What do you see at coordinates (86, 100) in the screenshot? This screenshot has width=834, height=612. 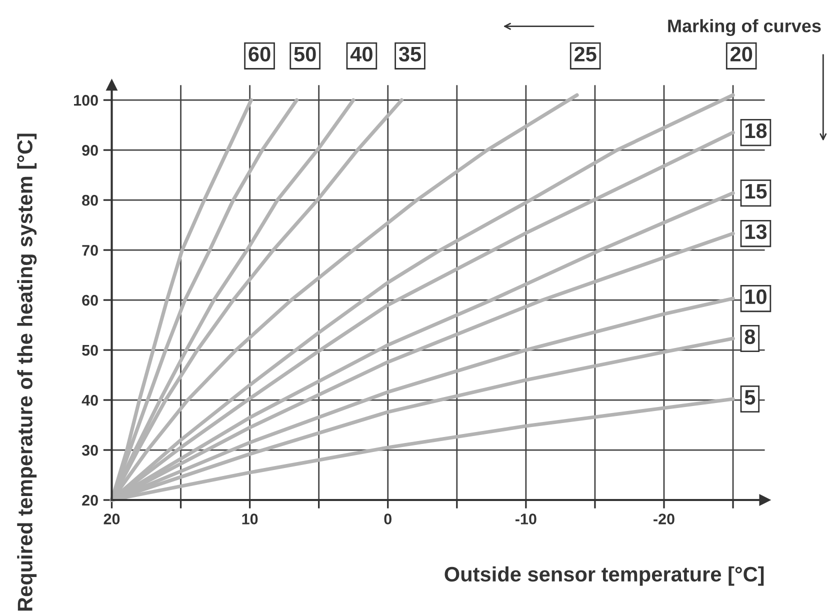 I see `y-tick-label: 100` at bounding box center [86, 100].